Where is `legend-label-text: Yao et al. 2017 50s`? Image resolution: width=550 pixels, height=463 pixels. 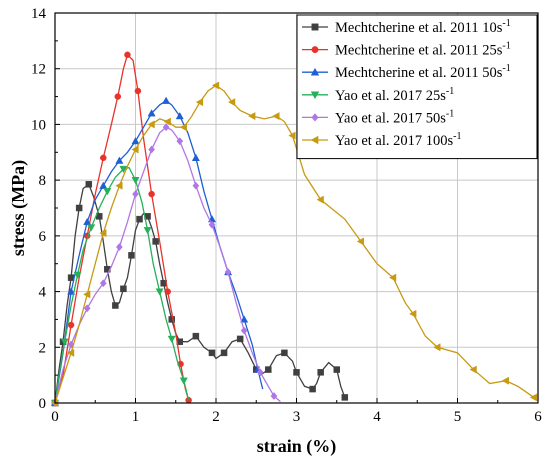
legend-label-text: Yao et al. 2017 50s is located at coordinates (390, 118).